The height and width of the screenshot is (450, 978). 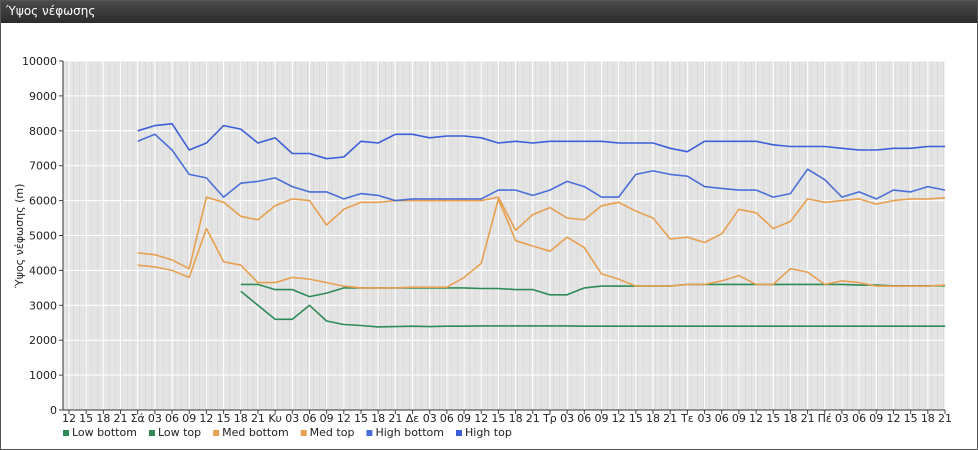 What do you see at coordinates (179, 432) in the screenshot?
I see `legend-label: Low top` at bounding box center [179, 432].